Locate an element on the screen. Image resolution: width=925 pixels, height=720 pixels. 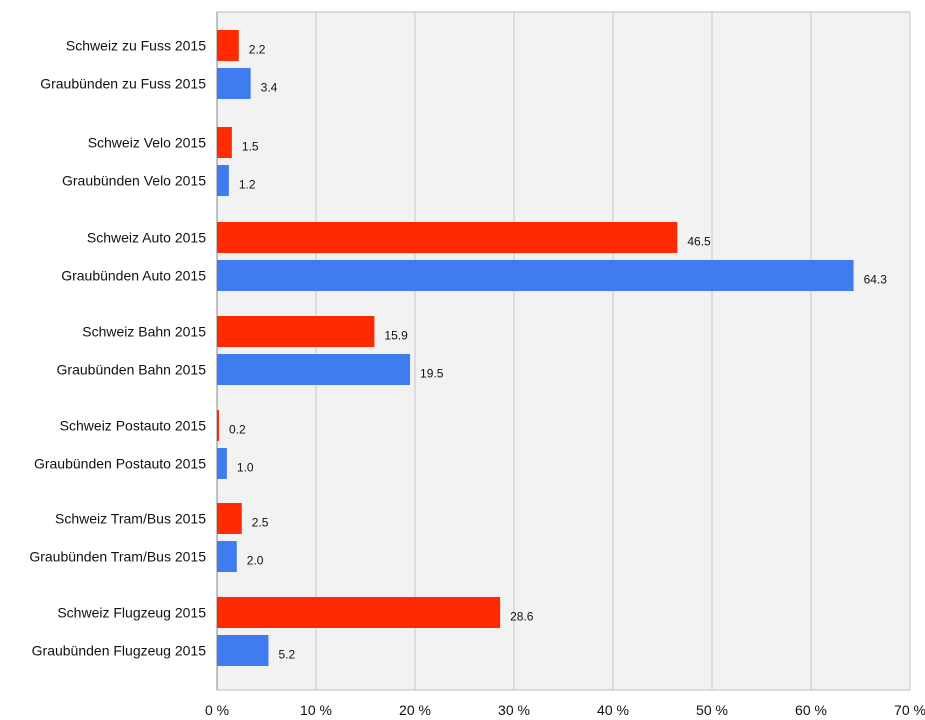
x-tick-label: 40 % is located at coordinates (613, 710).